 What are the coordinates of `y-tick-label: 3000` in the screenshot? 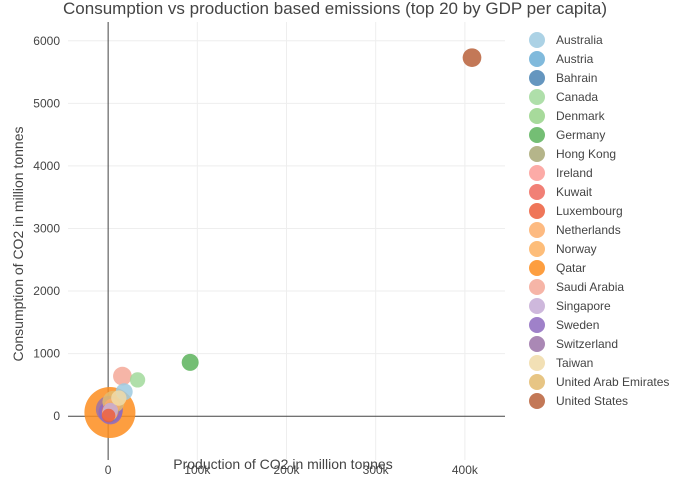 It's located at (46, 228).